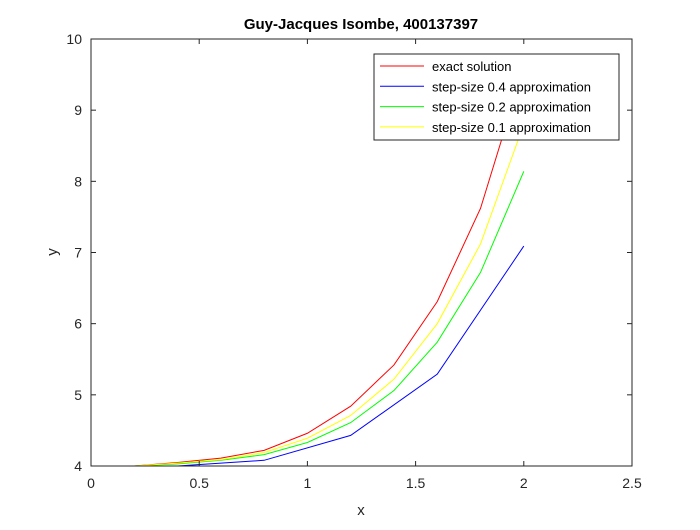  I want to click on x-tick-label-1: 0.5, so click(199, 483).